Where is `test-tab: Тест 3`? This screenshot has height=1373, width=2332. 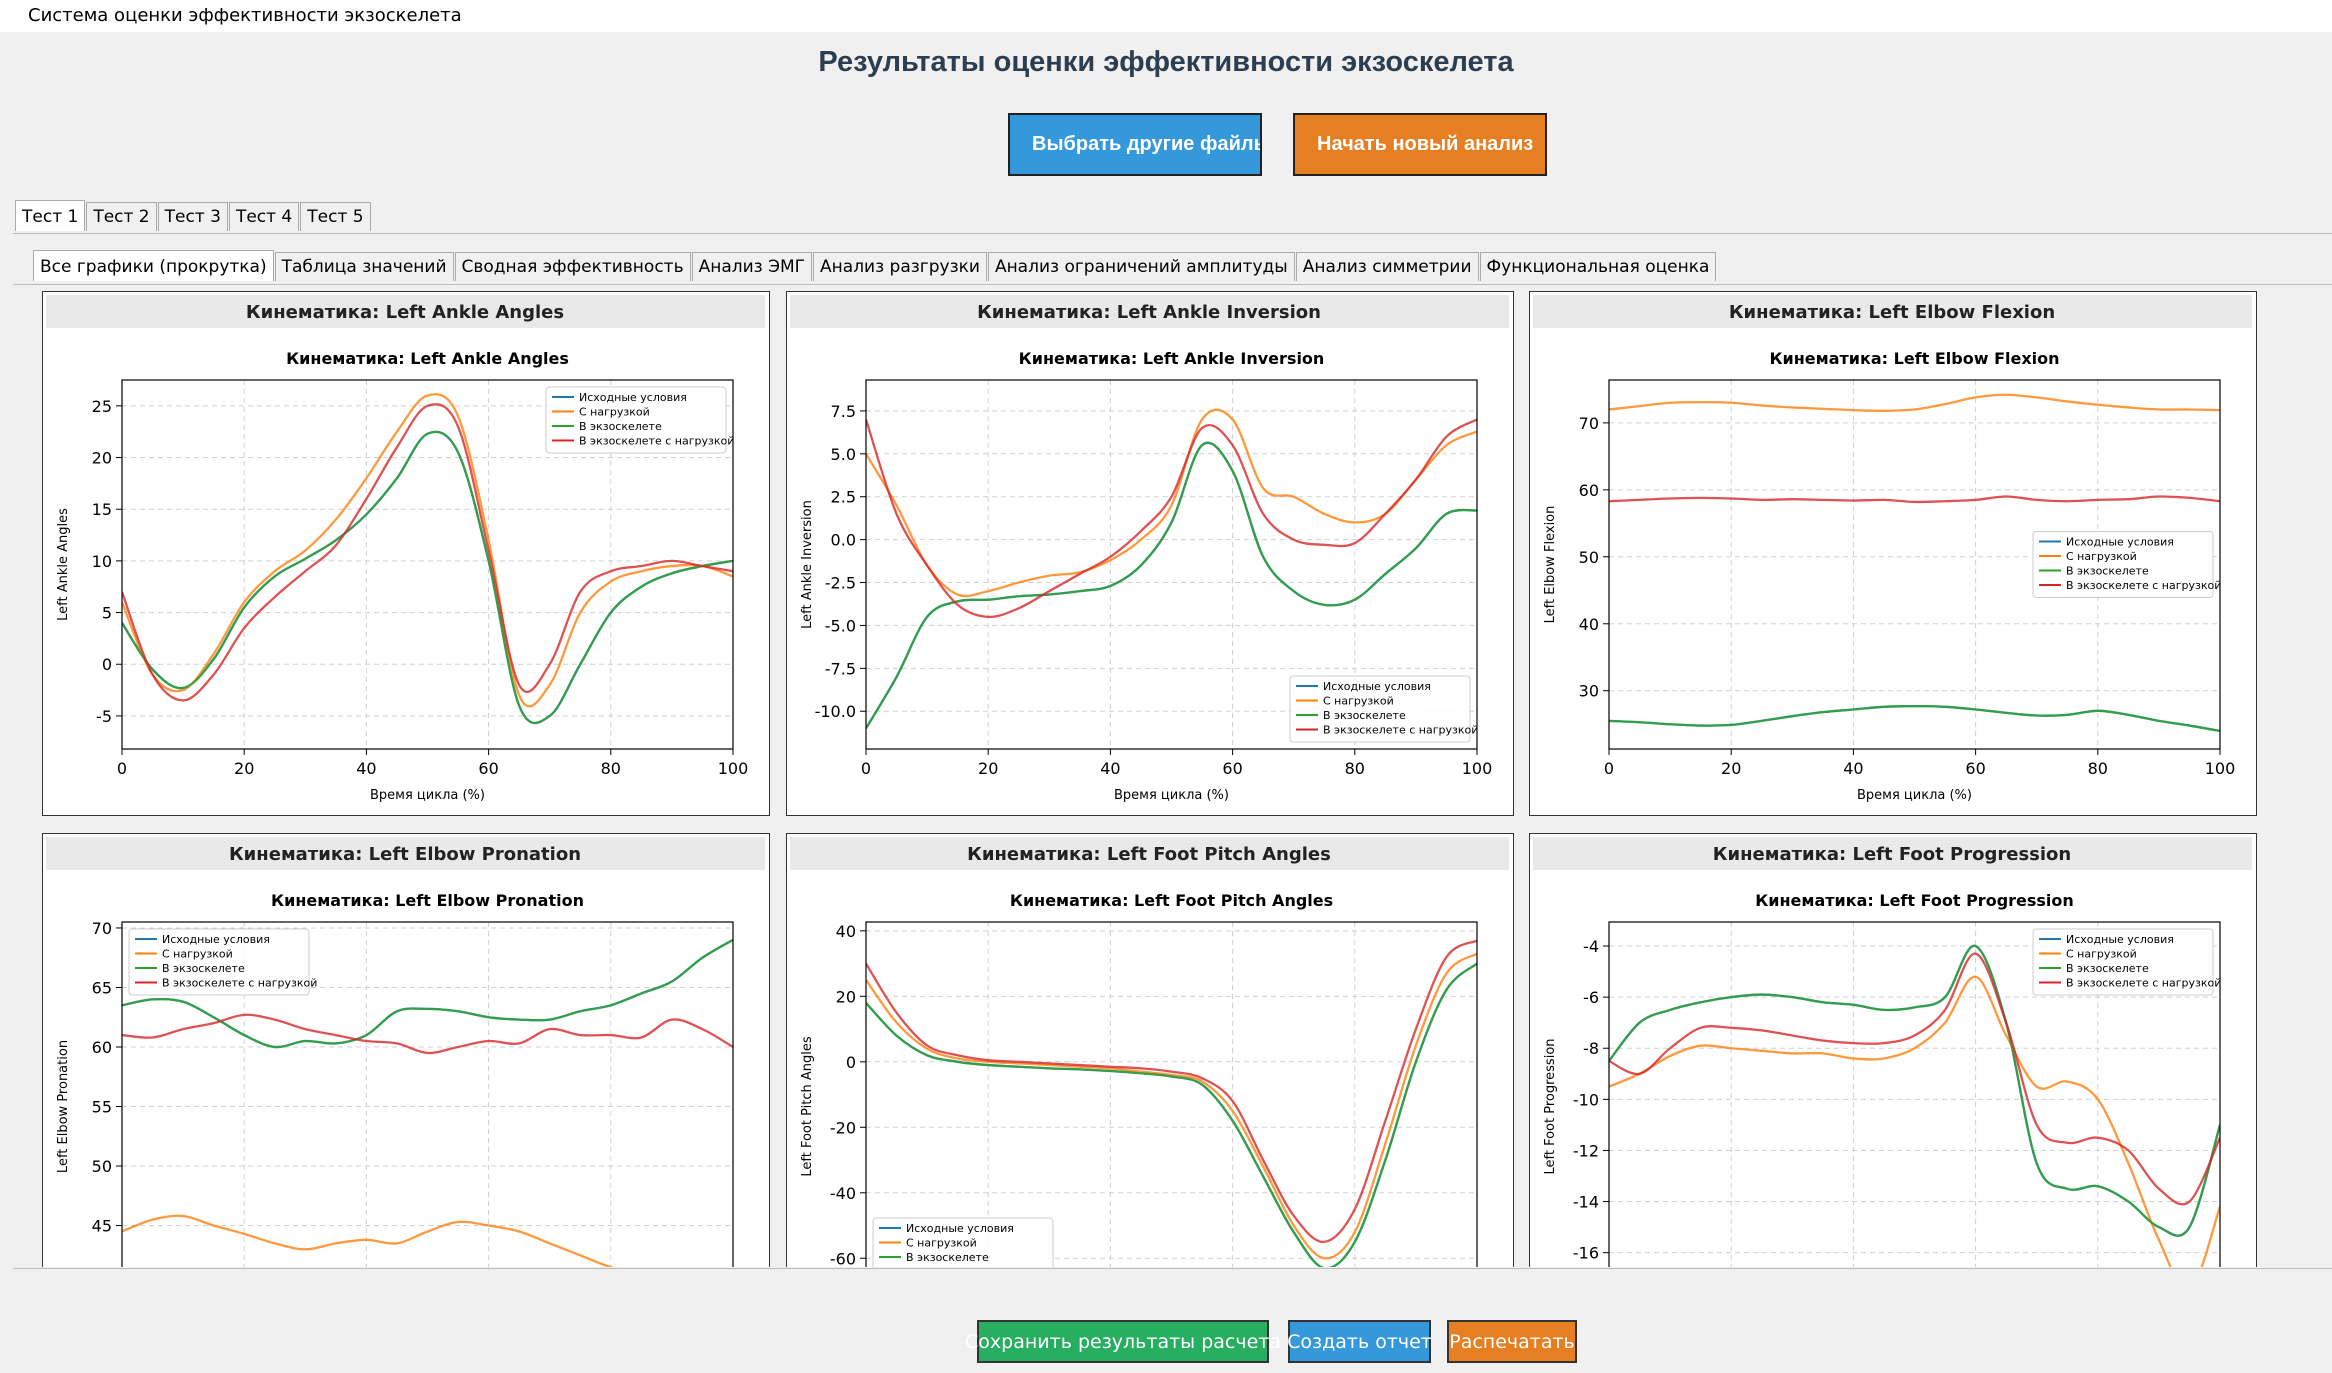 test-tab: Тест 3 is located at coordinates (193, 216).